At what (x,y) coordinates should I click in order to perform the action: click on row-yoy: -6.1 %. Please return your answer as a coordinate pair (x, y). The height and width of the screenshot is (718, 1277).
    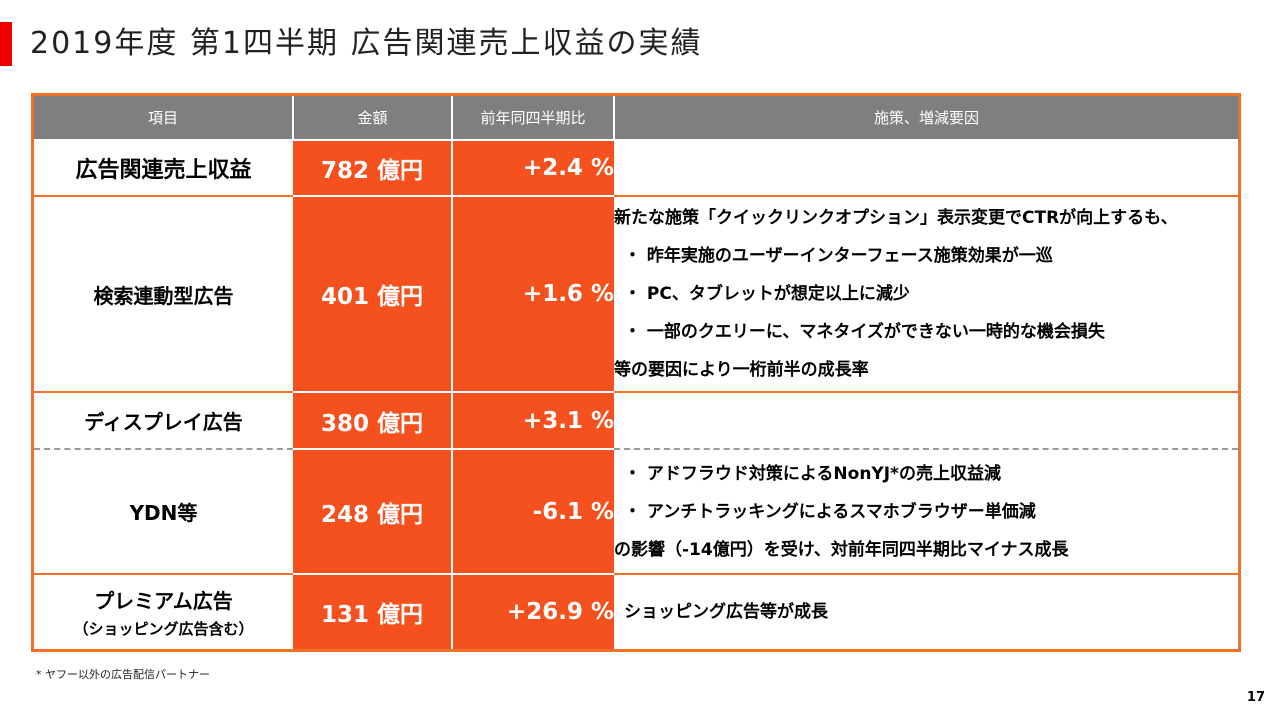
    Looking at the image, I should click on (533, 512).